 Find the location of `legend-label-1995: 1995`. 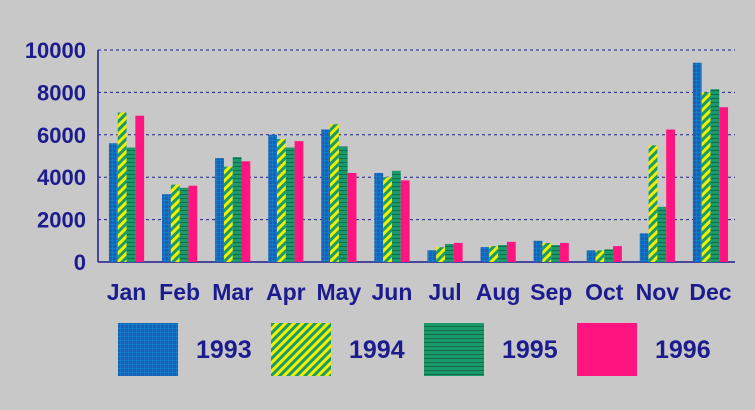

legend-label-1995: 1995 is located at coordinates (530, 350).